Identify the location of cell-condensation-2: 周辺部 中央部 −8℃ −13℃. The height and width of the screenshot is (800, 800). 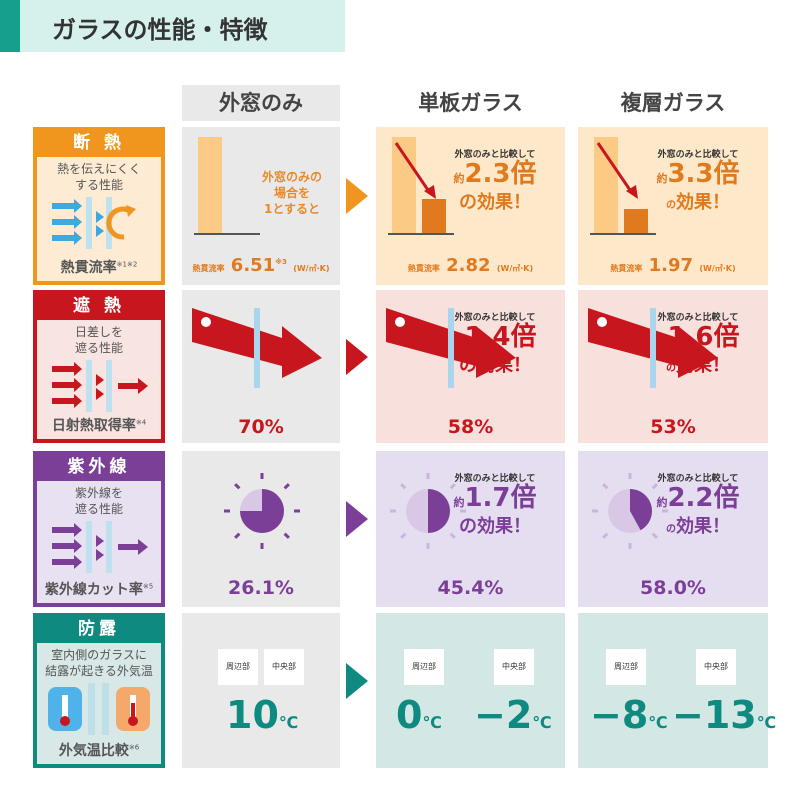
(677, 690).